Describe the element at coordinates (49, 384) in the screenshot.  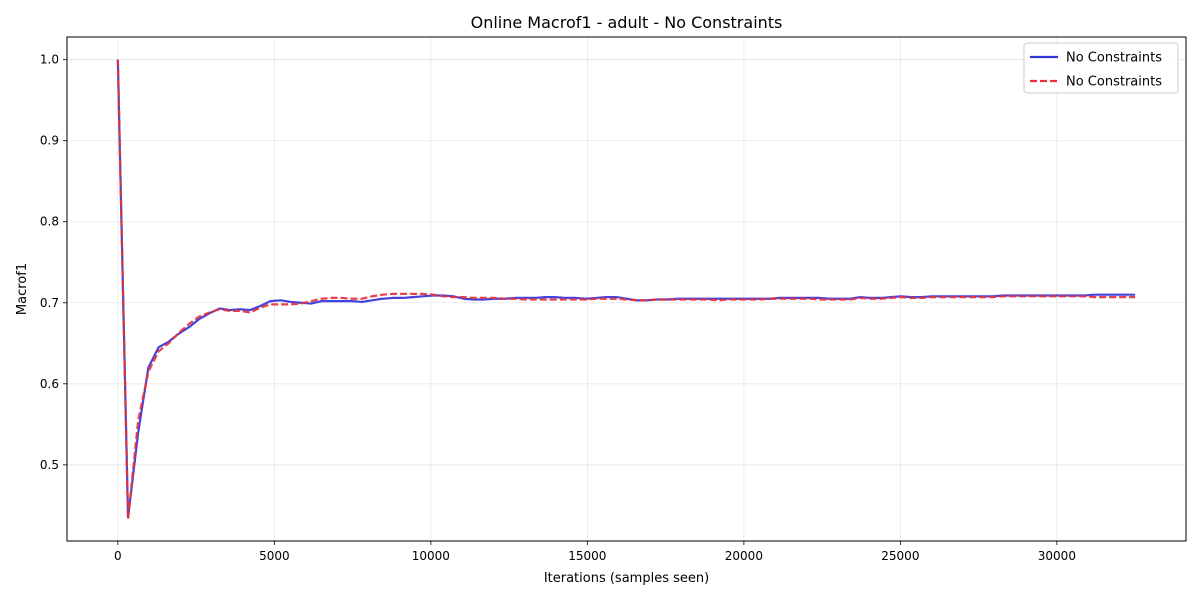
I see `y-tick-label: 0.6` at that location.